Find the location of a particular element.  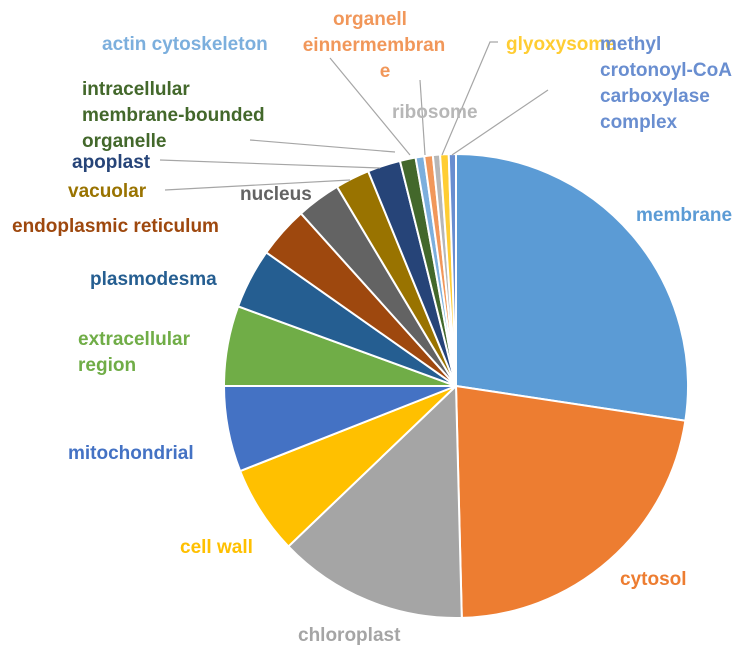

slice-chloroplast is located at coordinates (374, 501).